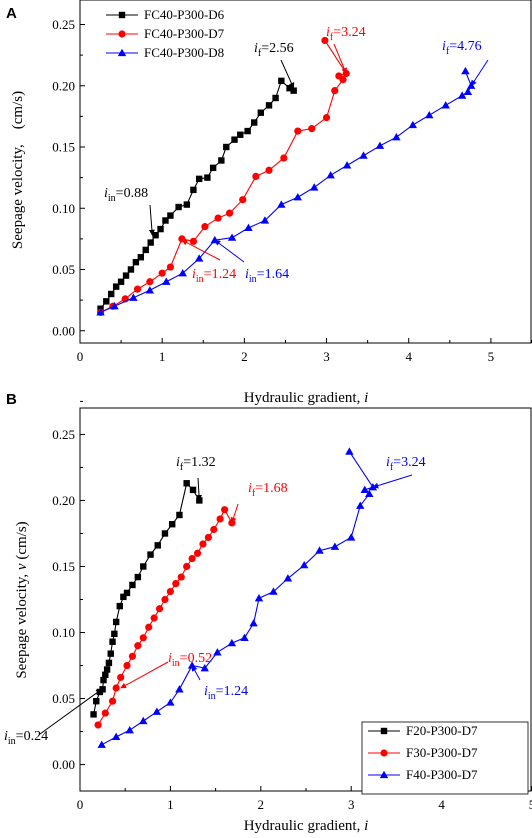 This screenshot has height=838, width=532. Describe the element at coordinates (63, 269) in the screenshot. I see `y-tick-label: 0.05` at that location.